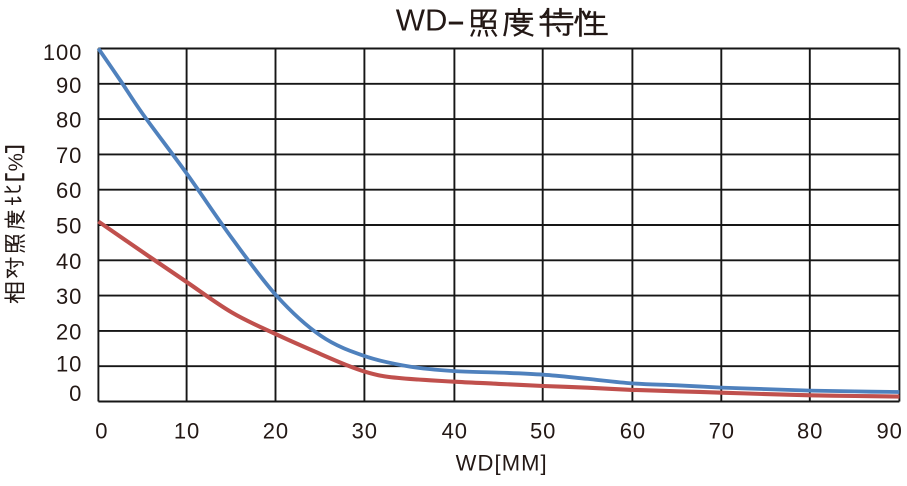 The height and width of the screenshot is (486, 907). What do you see at coordinates (62, 52) in the screenshot?
I see `svg-text: 100` at bounding box center [62, 52].